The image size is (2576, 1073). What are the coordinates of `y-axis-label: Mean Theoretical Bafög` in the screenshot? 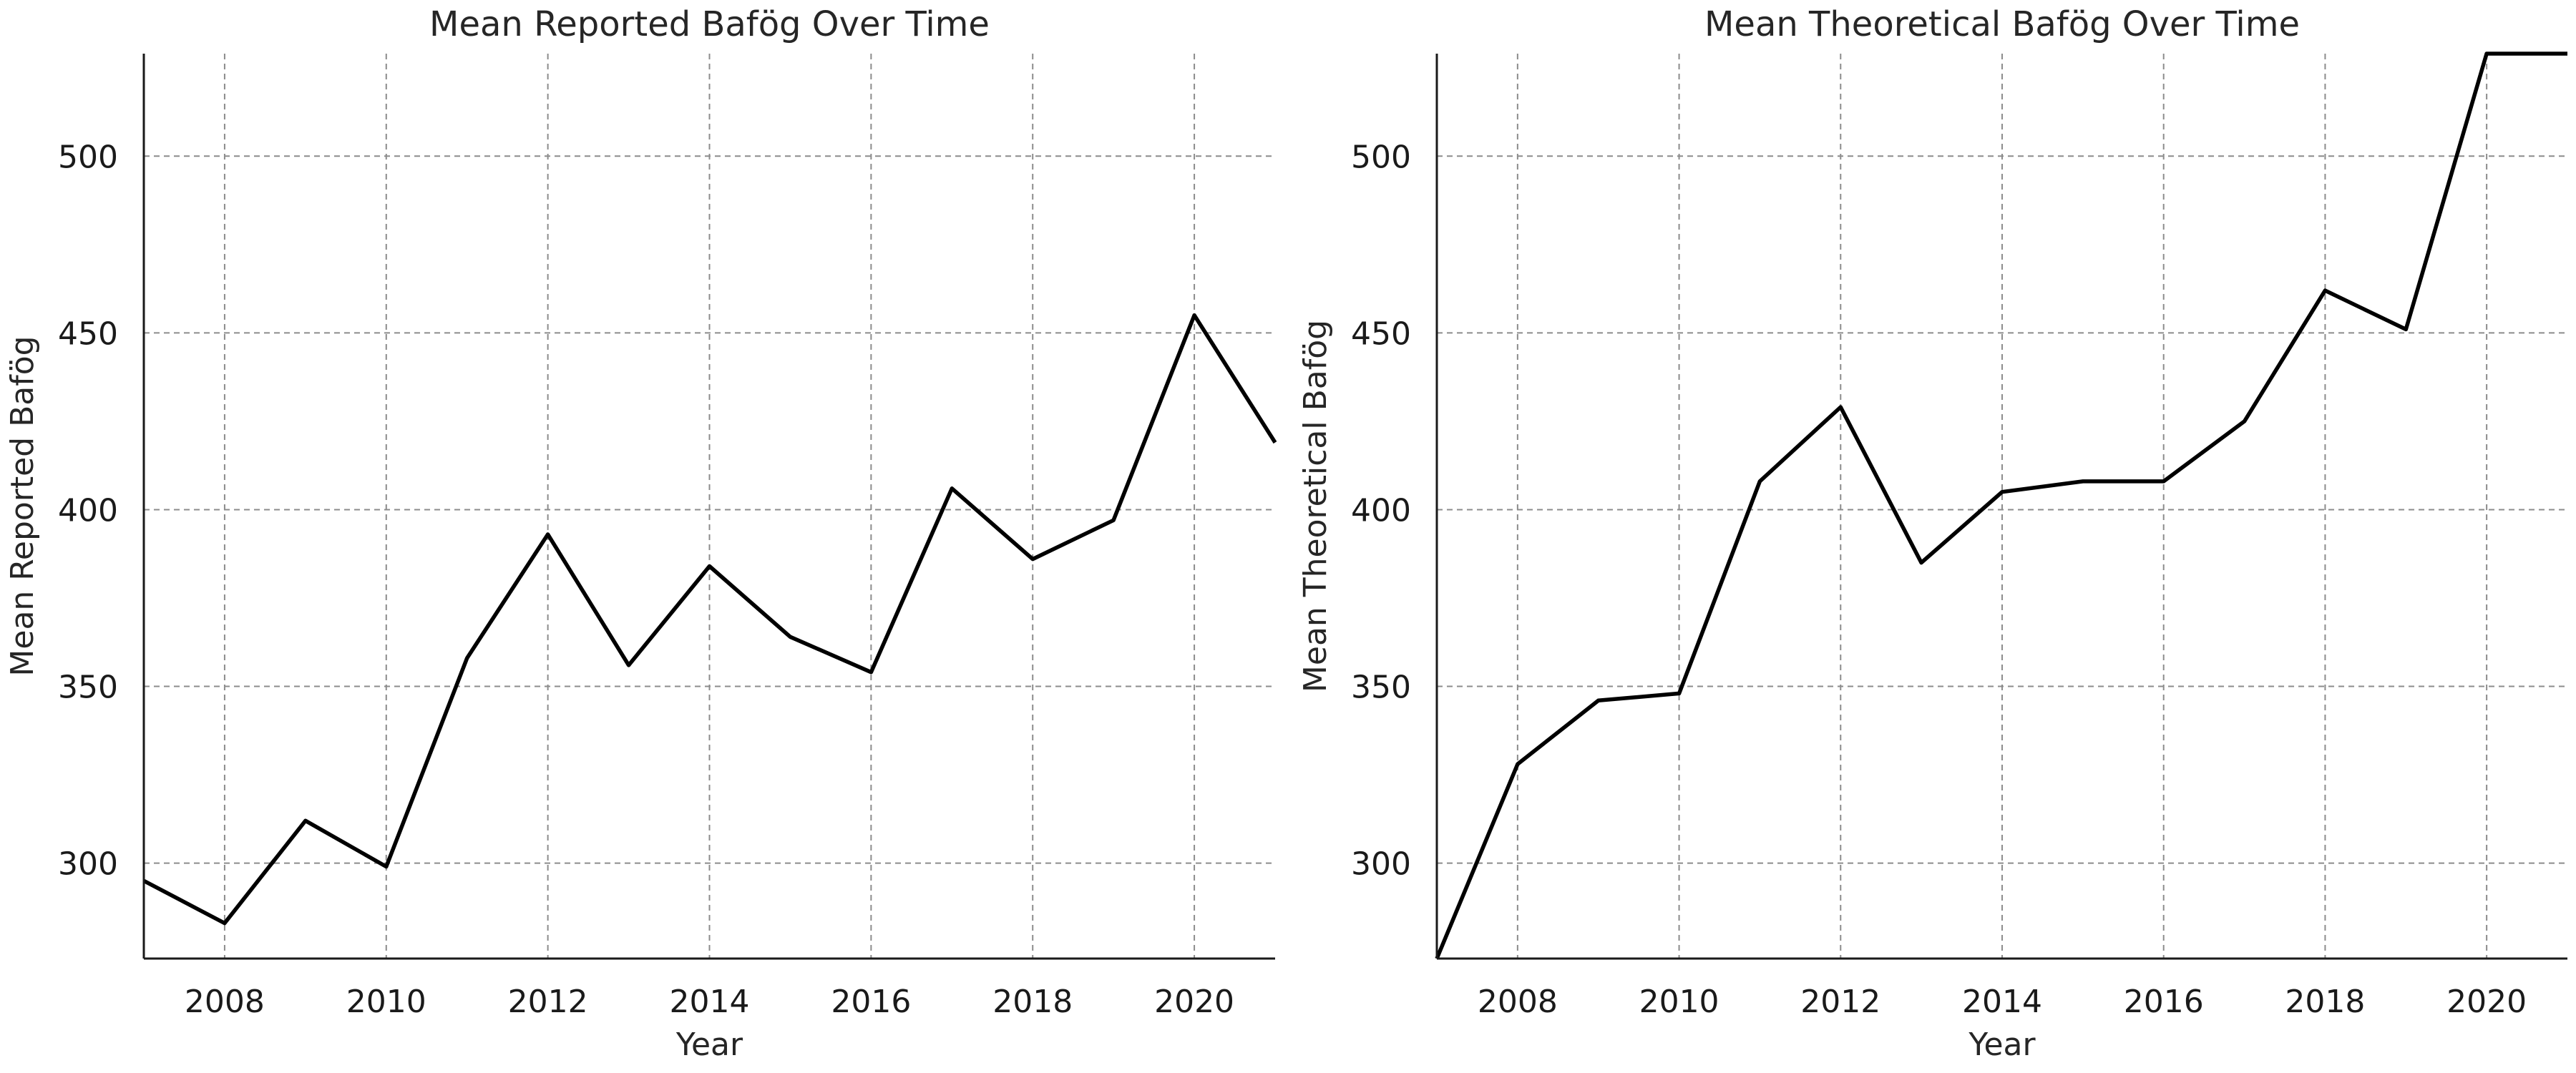 It's located at (1315, 506).